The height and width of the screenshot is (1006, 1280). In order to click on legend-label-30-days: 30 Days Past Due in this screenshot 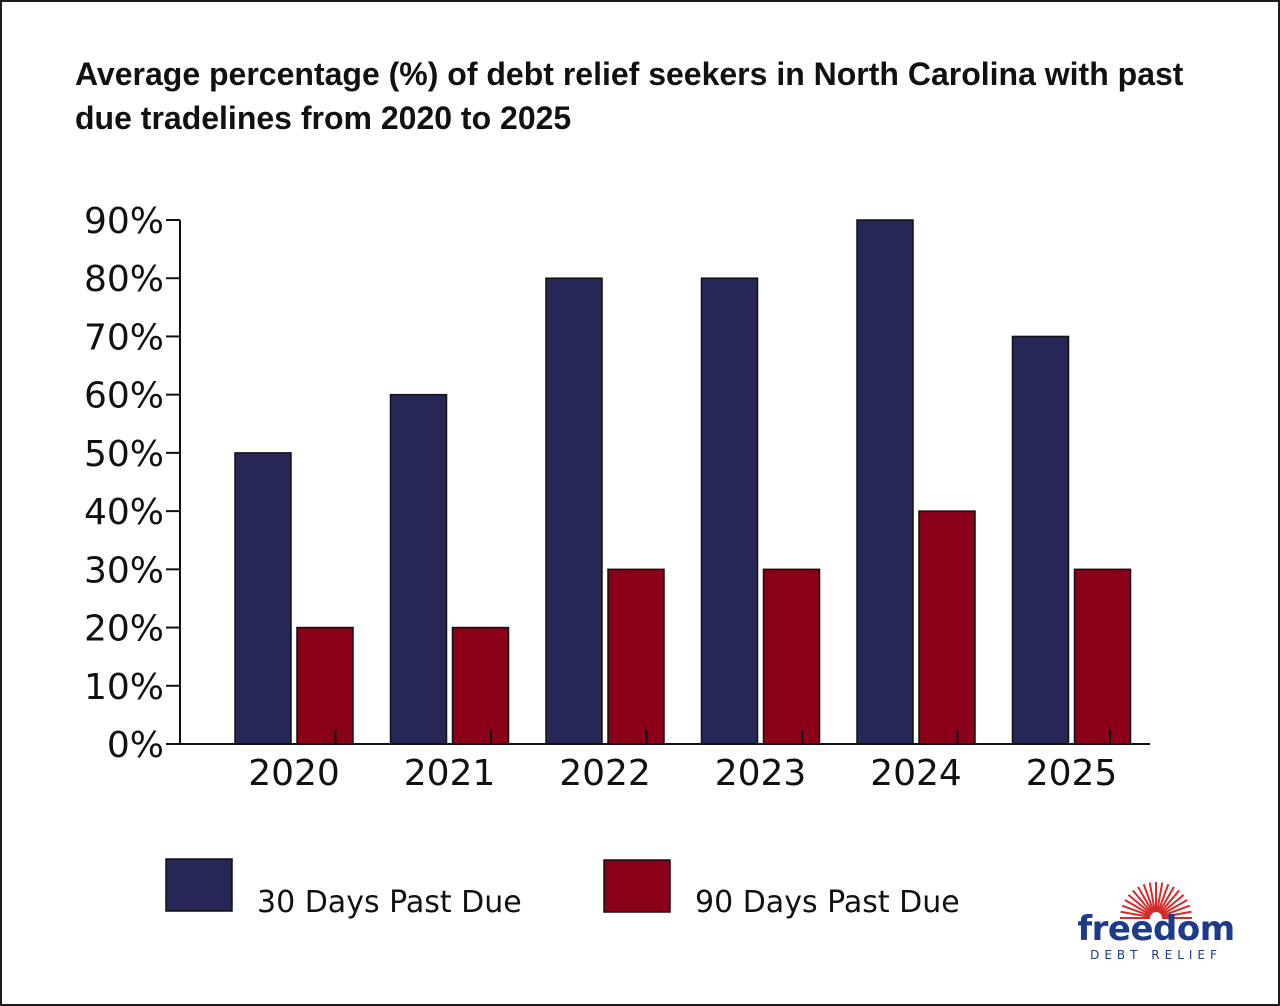, I will do `click(389, 902)`.